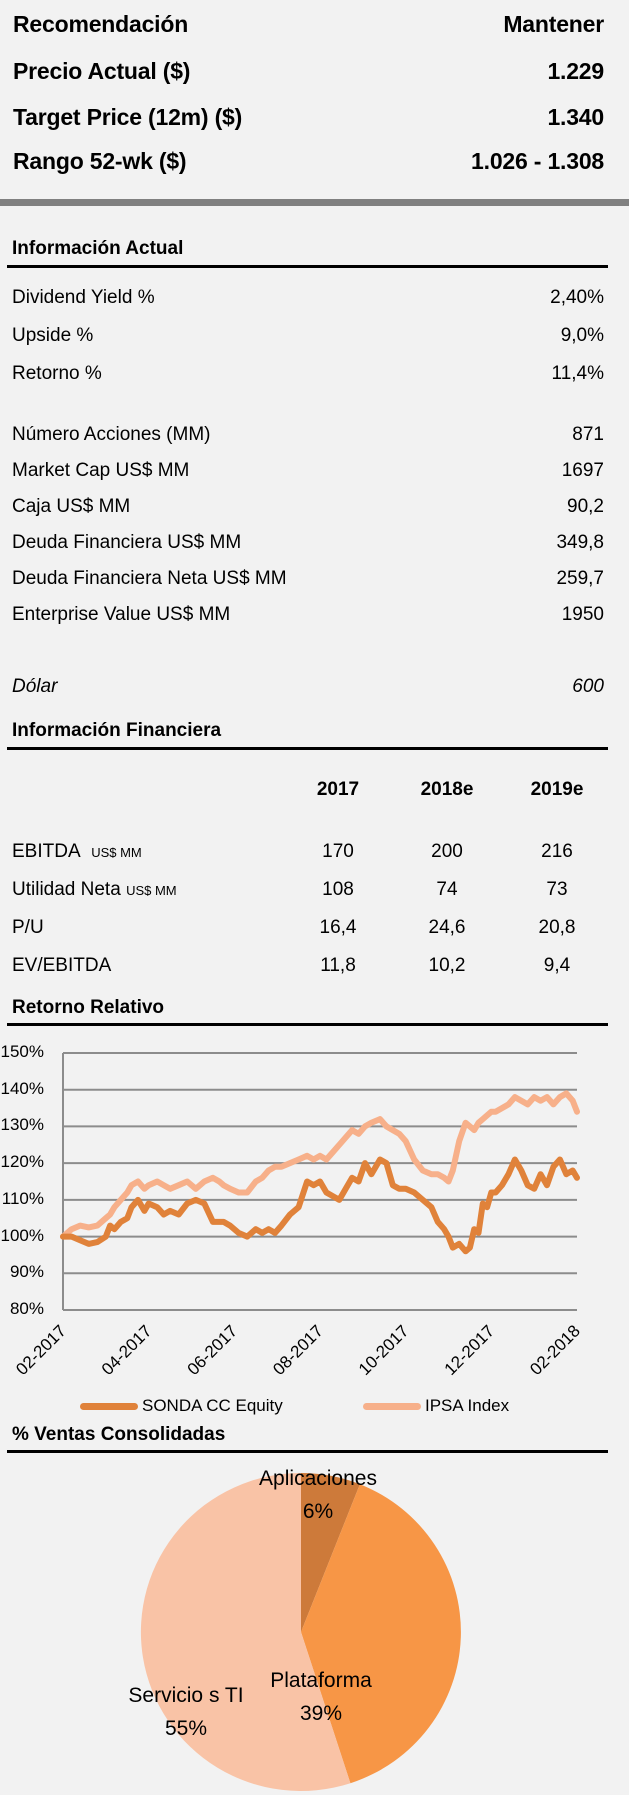 This screenshot has width=629, height=1795. I want to click on info-row: Dividend Yield % 2,40%, so click(308, 298).